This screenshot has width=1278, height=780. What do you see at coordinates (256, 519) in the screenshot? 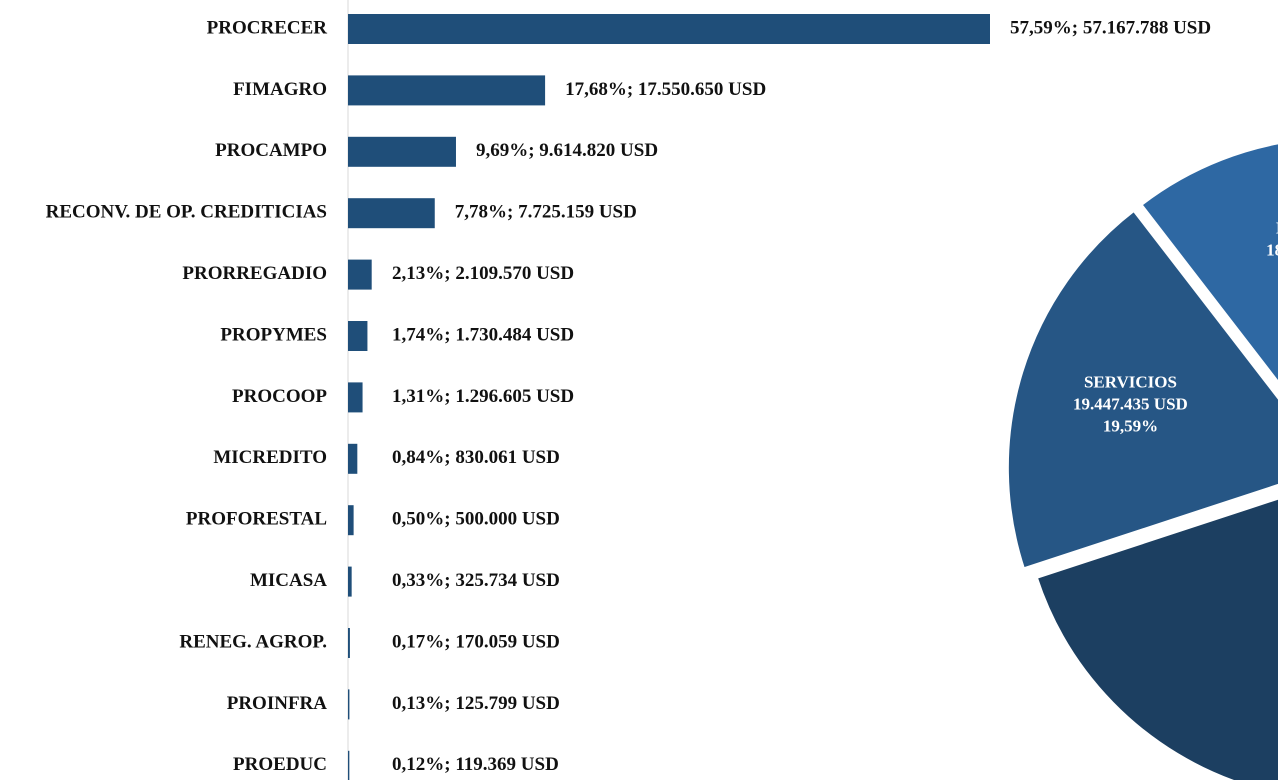
I see `category-label: PROFORESTAL` at bounding box center [256, 519].